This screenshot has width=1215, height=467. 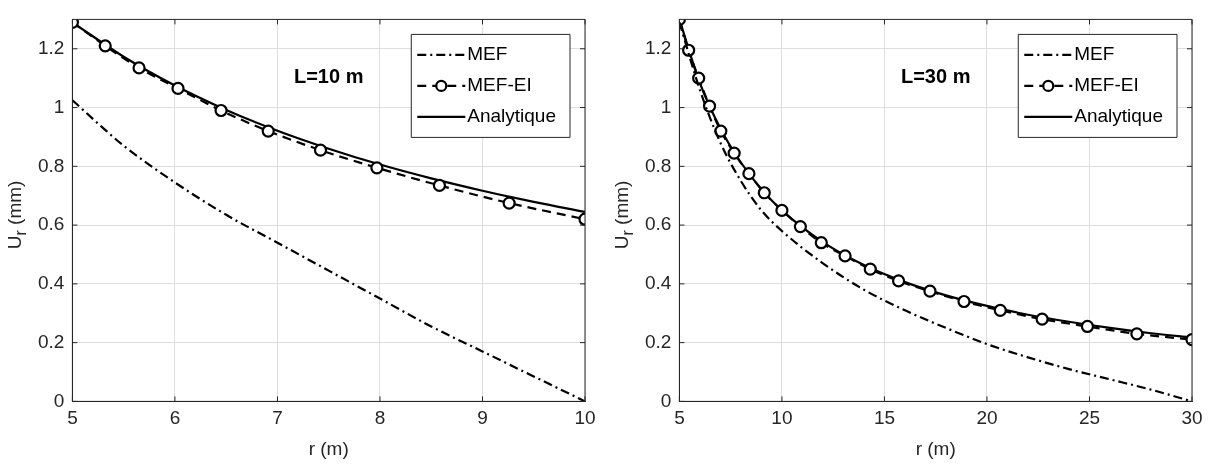 What do you see at coordinates (277, 418) in the screenshot?
I see `x-tick-label: 7` at bounding box center [277, 418].